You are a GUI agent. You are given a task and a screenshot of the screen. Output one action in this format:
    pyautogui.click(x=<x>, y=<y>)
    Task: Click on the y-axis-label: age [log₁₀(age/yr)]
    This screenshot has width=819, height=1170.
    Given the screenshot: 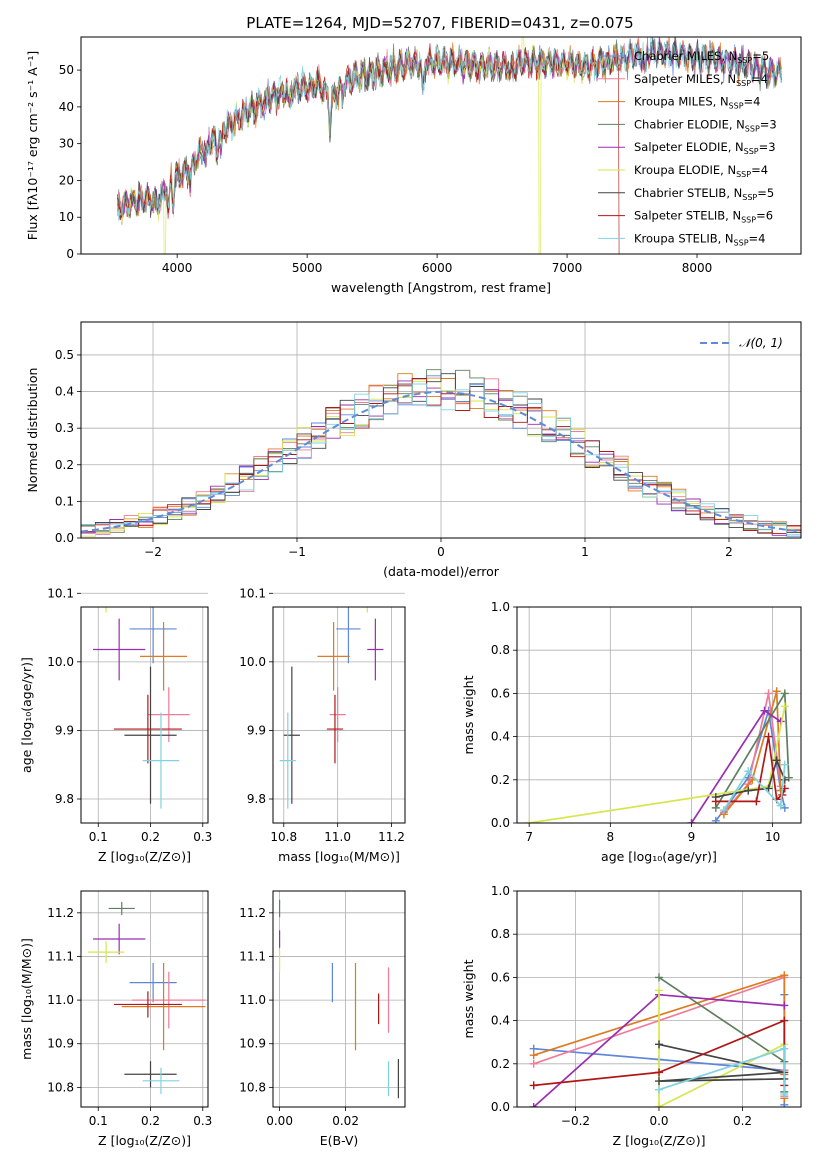 What is the action you would take?
    pyautogui.click(x=26, y=715)
    